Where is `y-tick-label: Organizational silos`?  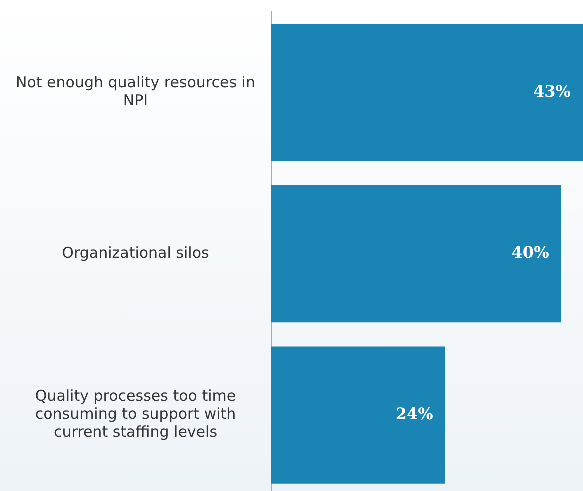
y-tick-label: Organizational silos is located at coordinates (136, 253).